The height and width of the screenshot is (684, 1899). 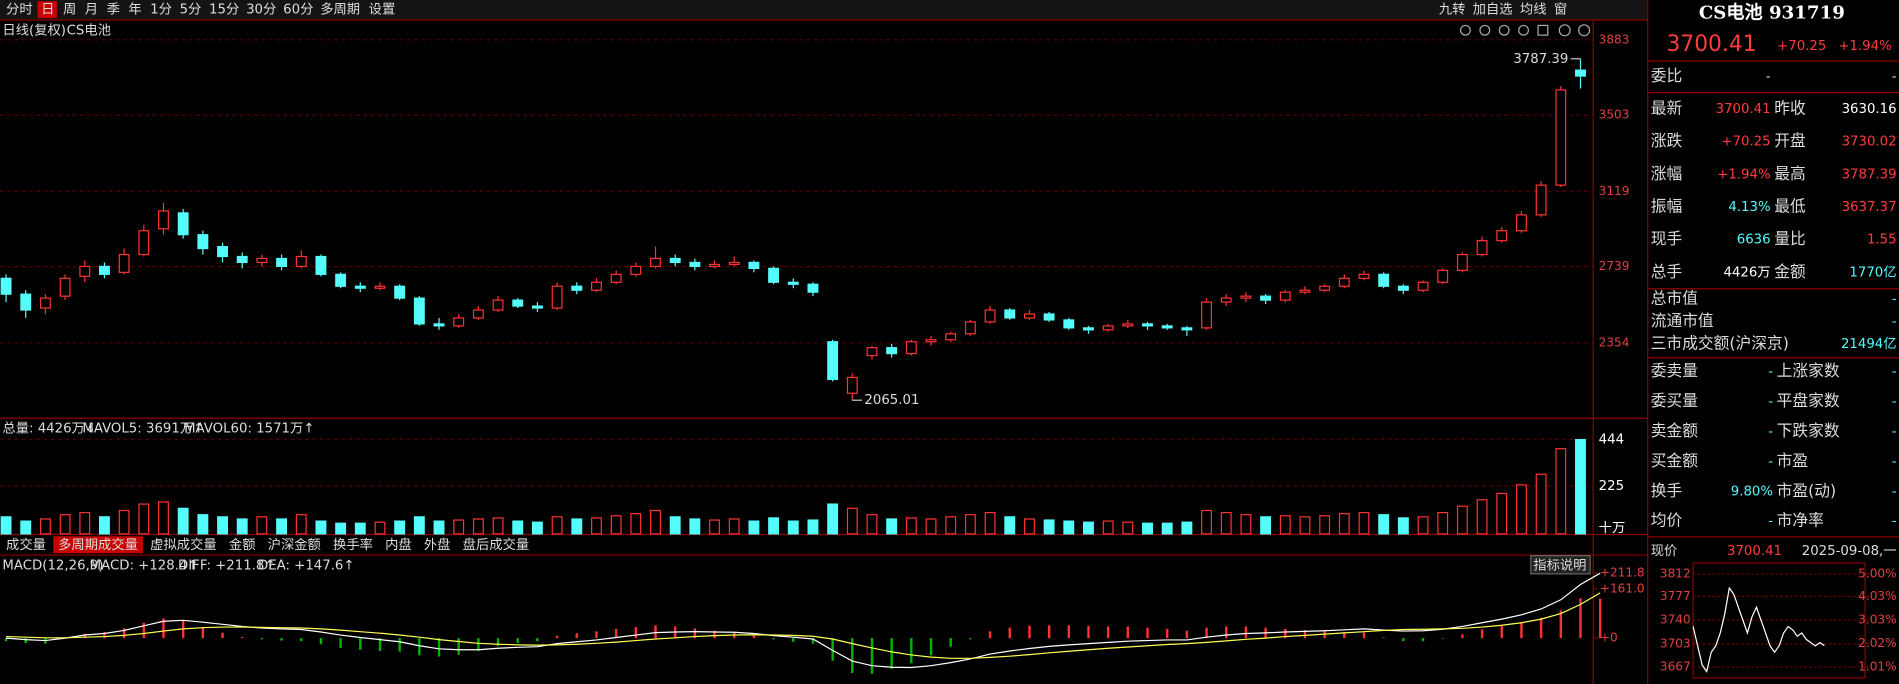 What do you see at coordinates (298, 10) in the screenshot?
I see `toolbar-button: 60分` at bounding box center [298, 10].